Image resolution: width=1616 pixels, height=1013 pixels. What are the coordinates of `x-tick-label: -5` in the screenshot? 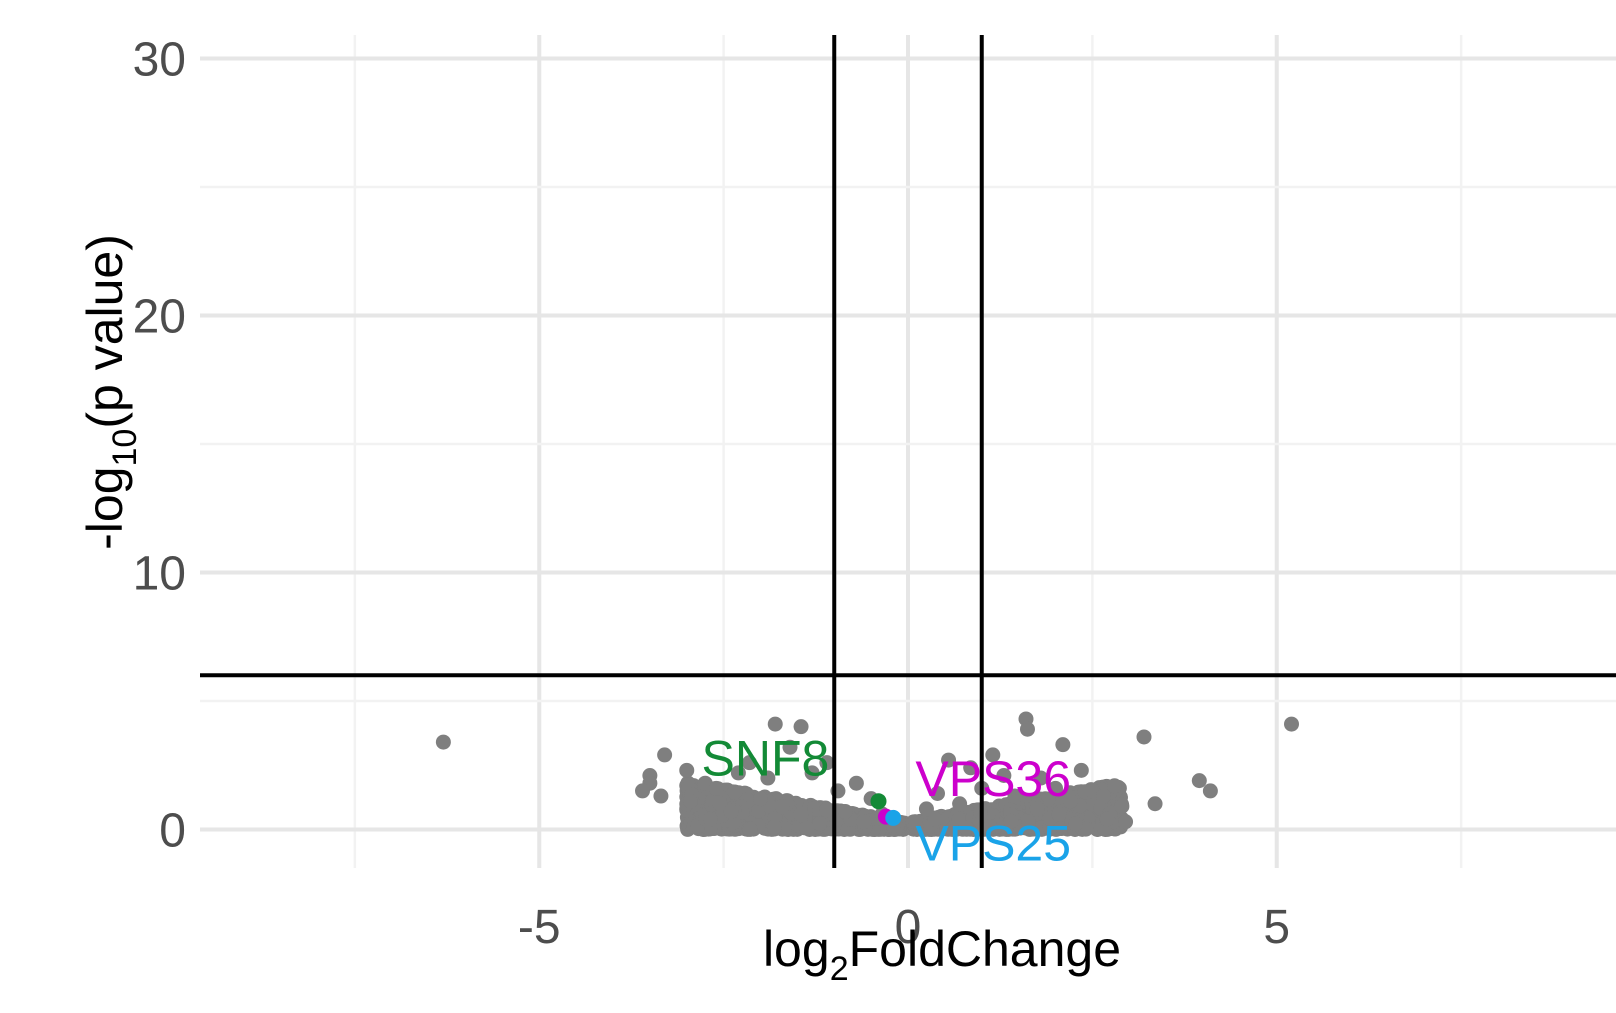 It's located at (539, 927).